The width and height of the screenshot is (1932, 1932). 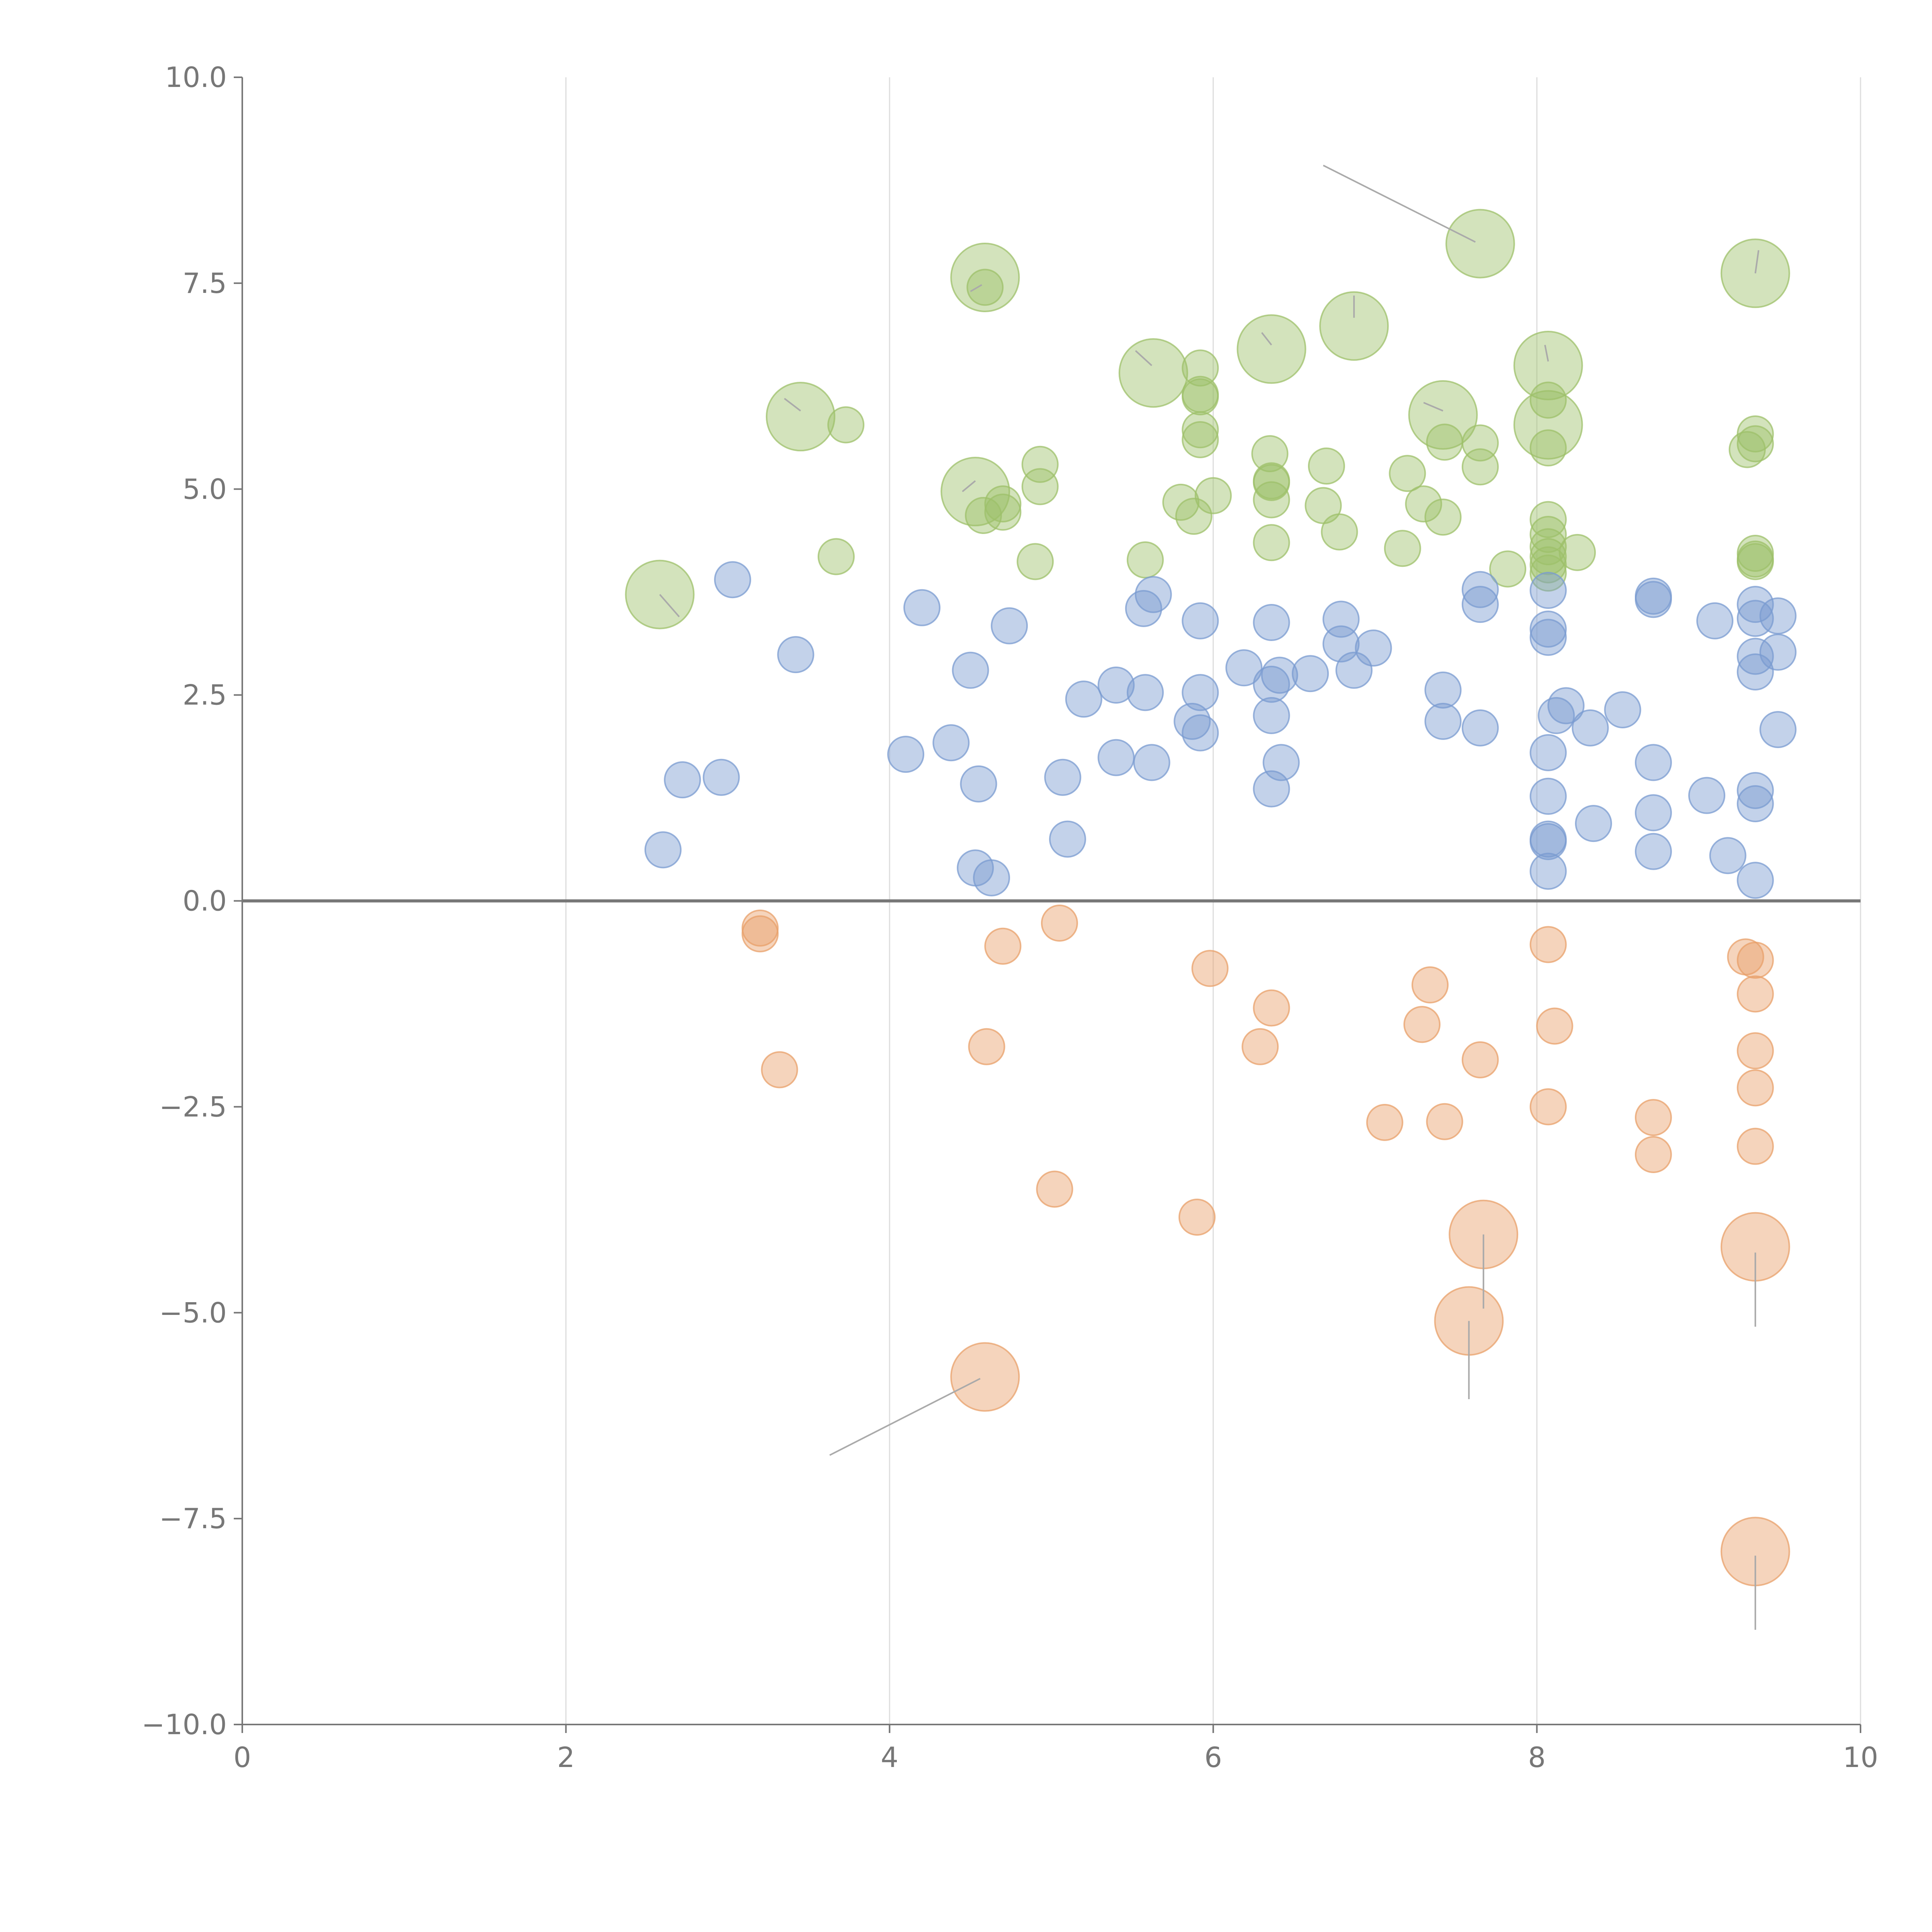 What do you see at coordinates (1537, 1757) in the screenshot?
I see `x-tick-label-8: 8` at bounding box center [1537, 1757].